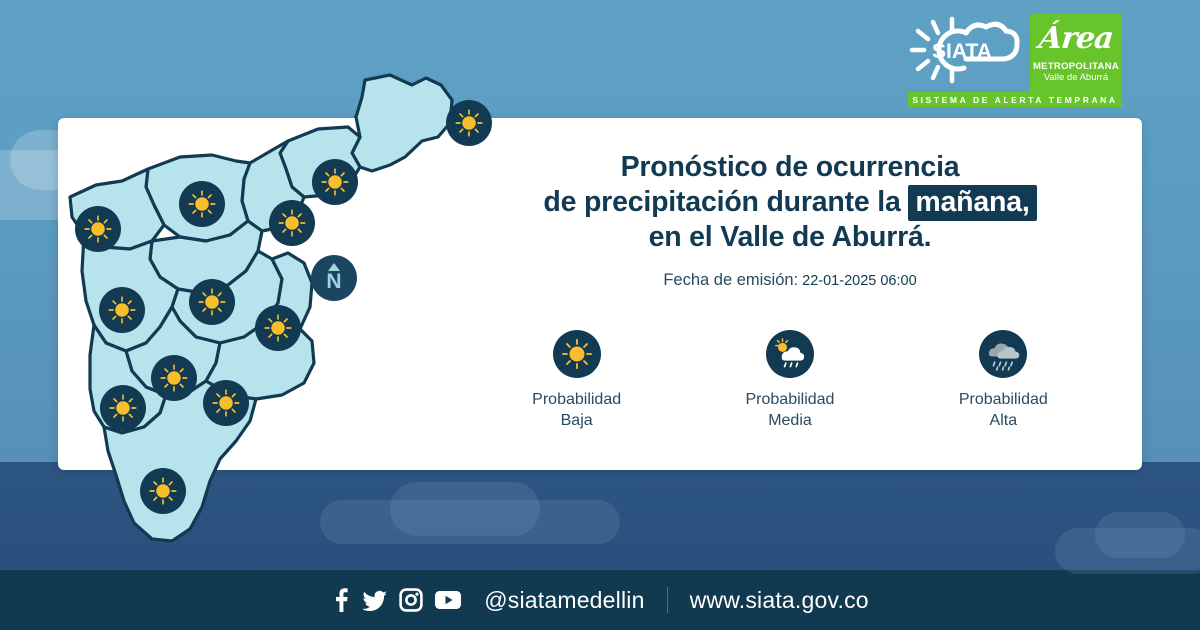 This screenshot has width=1200, height=630. I want to click on siata-sun-cloud-logo: SIATA, so click(962, 50).